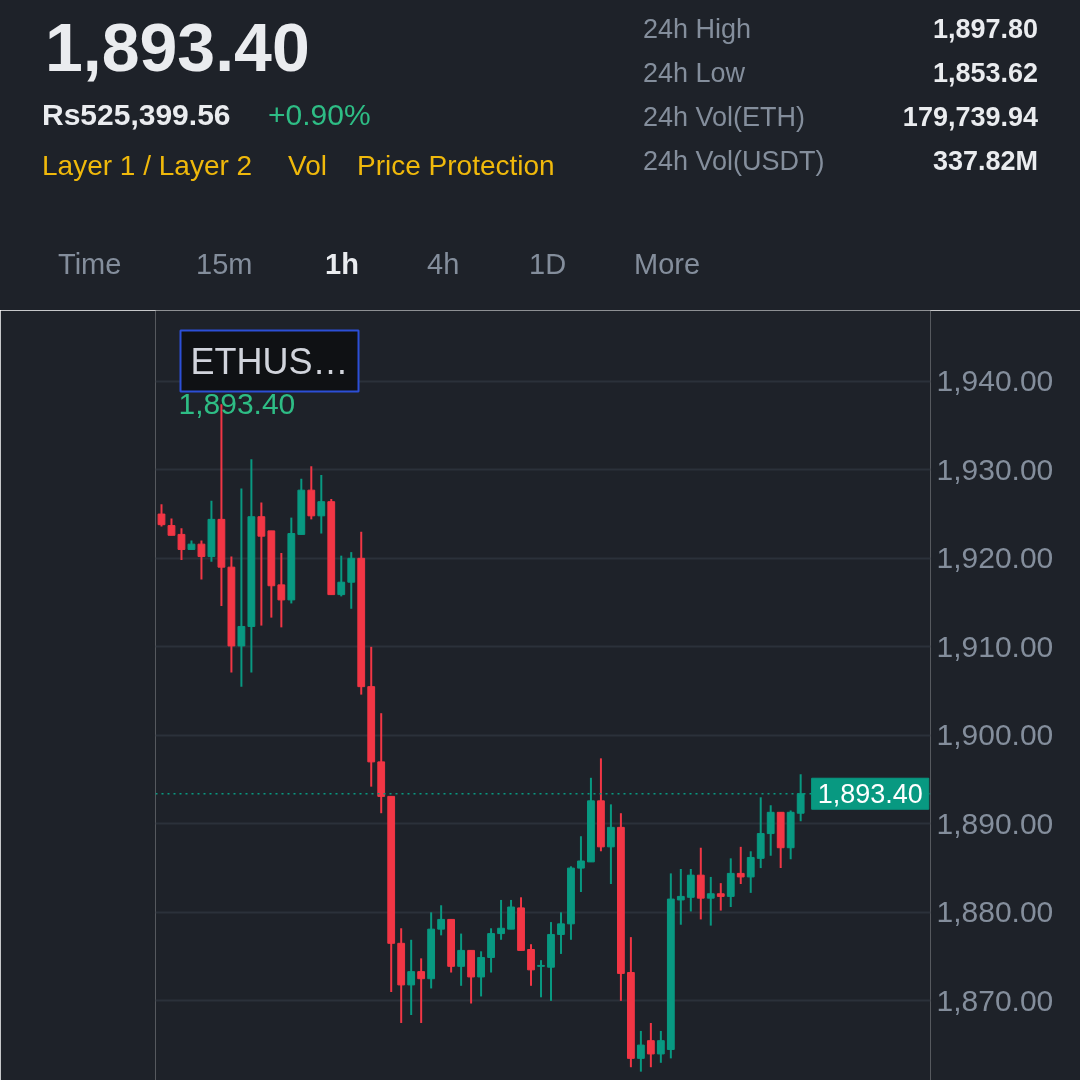 This screenshot has height=1080, width=1080. I want to click on text: Price Protection, so click(456, 166).